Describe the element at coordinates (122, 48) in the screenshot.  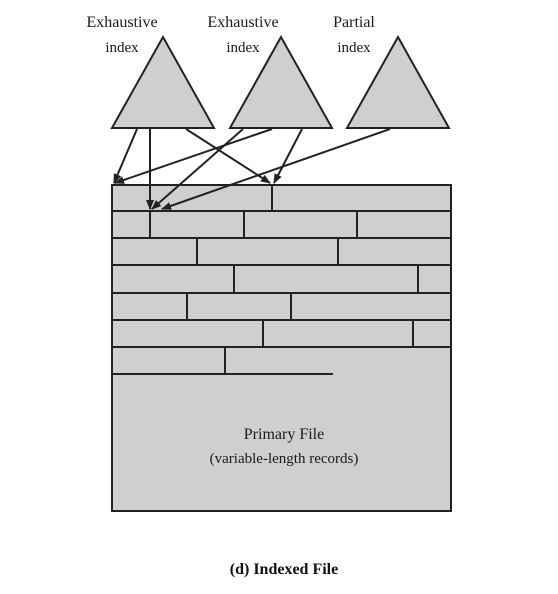
I see `index-1-label-line2: index` at that location.